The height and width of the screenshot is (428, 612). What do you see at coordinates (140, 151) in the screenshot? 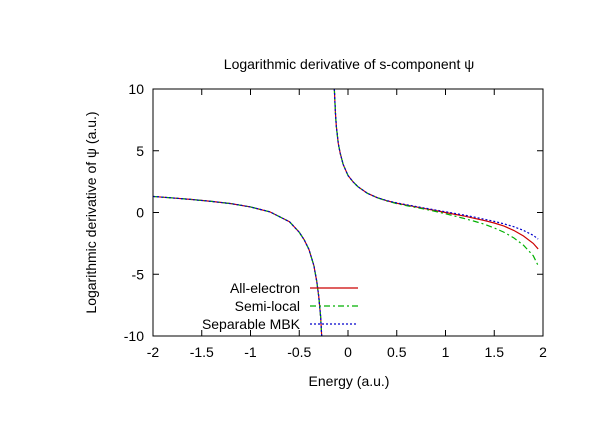
I see `y-tick-label: 5` at bounding box center [140, 151].